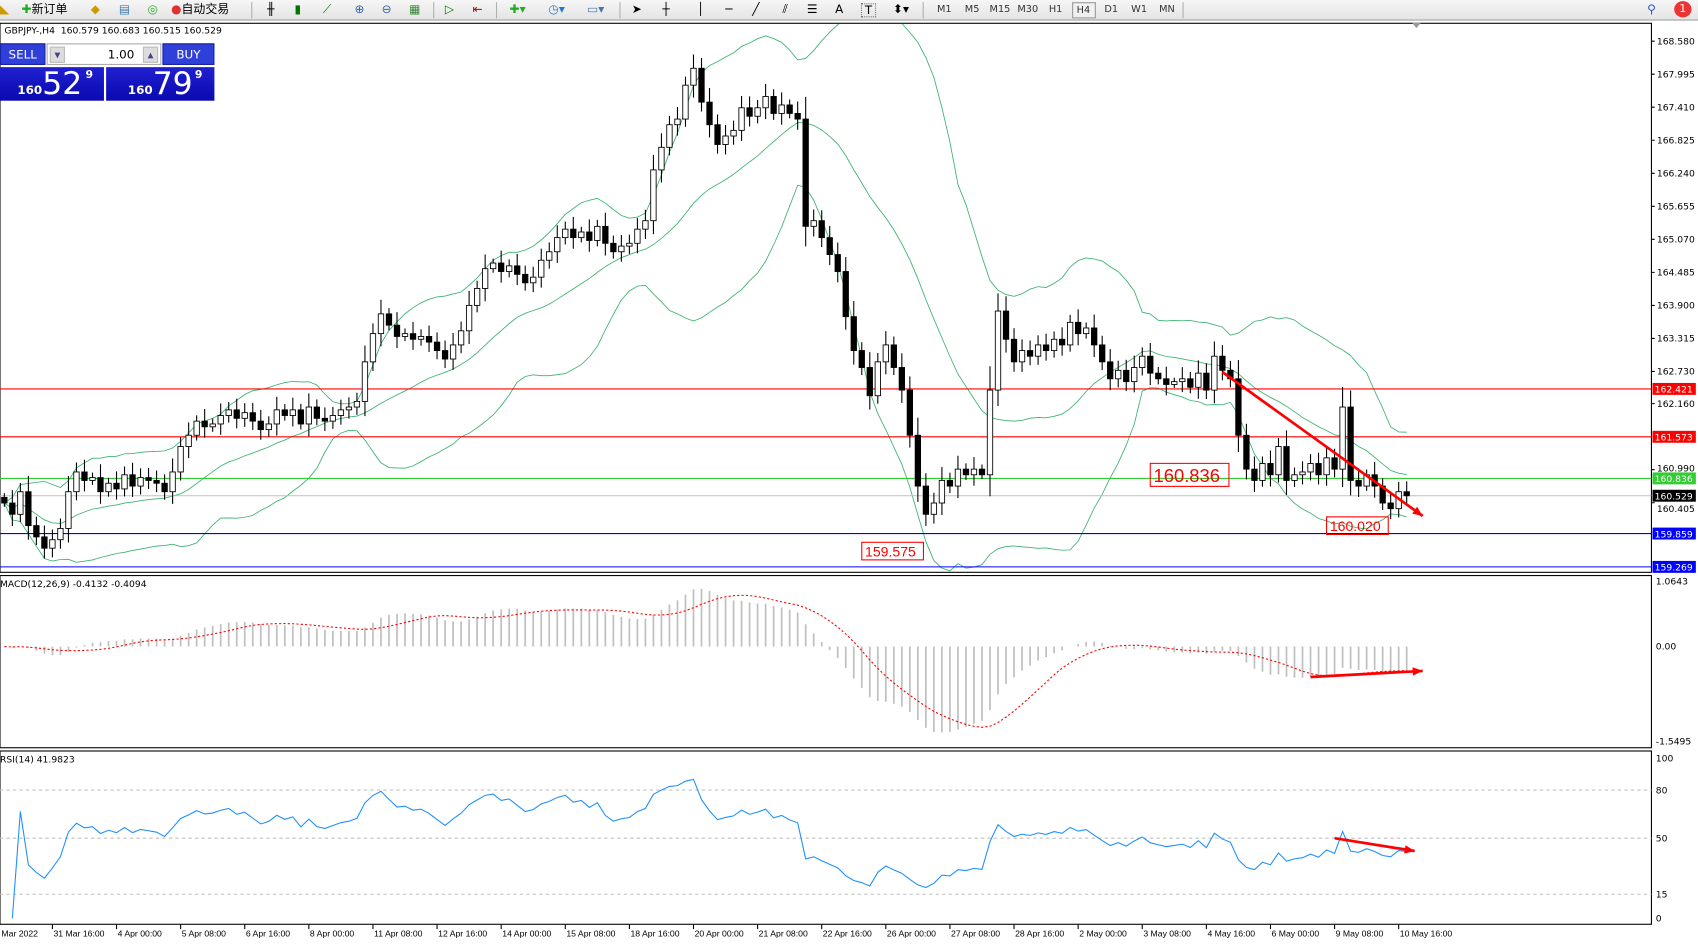 This screenshot has width=1698, height=944. What do you see at coordinates (812, 9) in the screenshot?
I see `fibonacci-icon: ☰` at bounding box center [812, 9].